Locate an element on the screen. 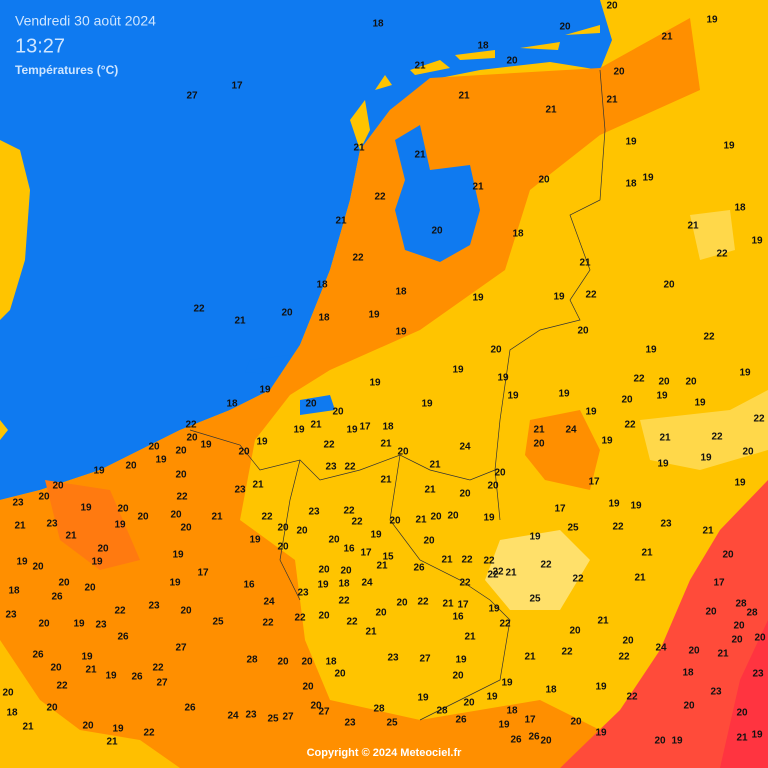  time: 13:27 is located at coordinates (40, 46).